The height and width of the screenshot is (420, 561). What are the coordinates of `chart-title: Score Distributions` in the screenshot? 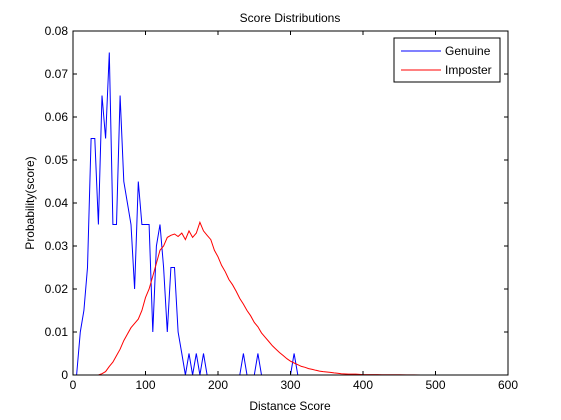 It's located at (290, 18).